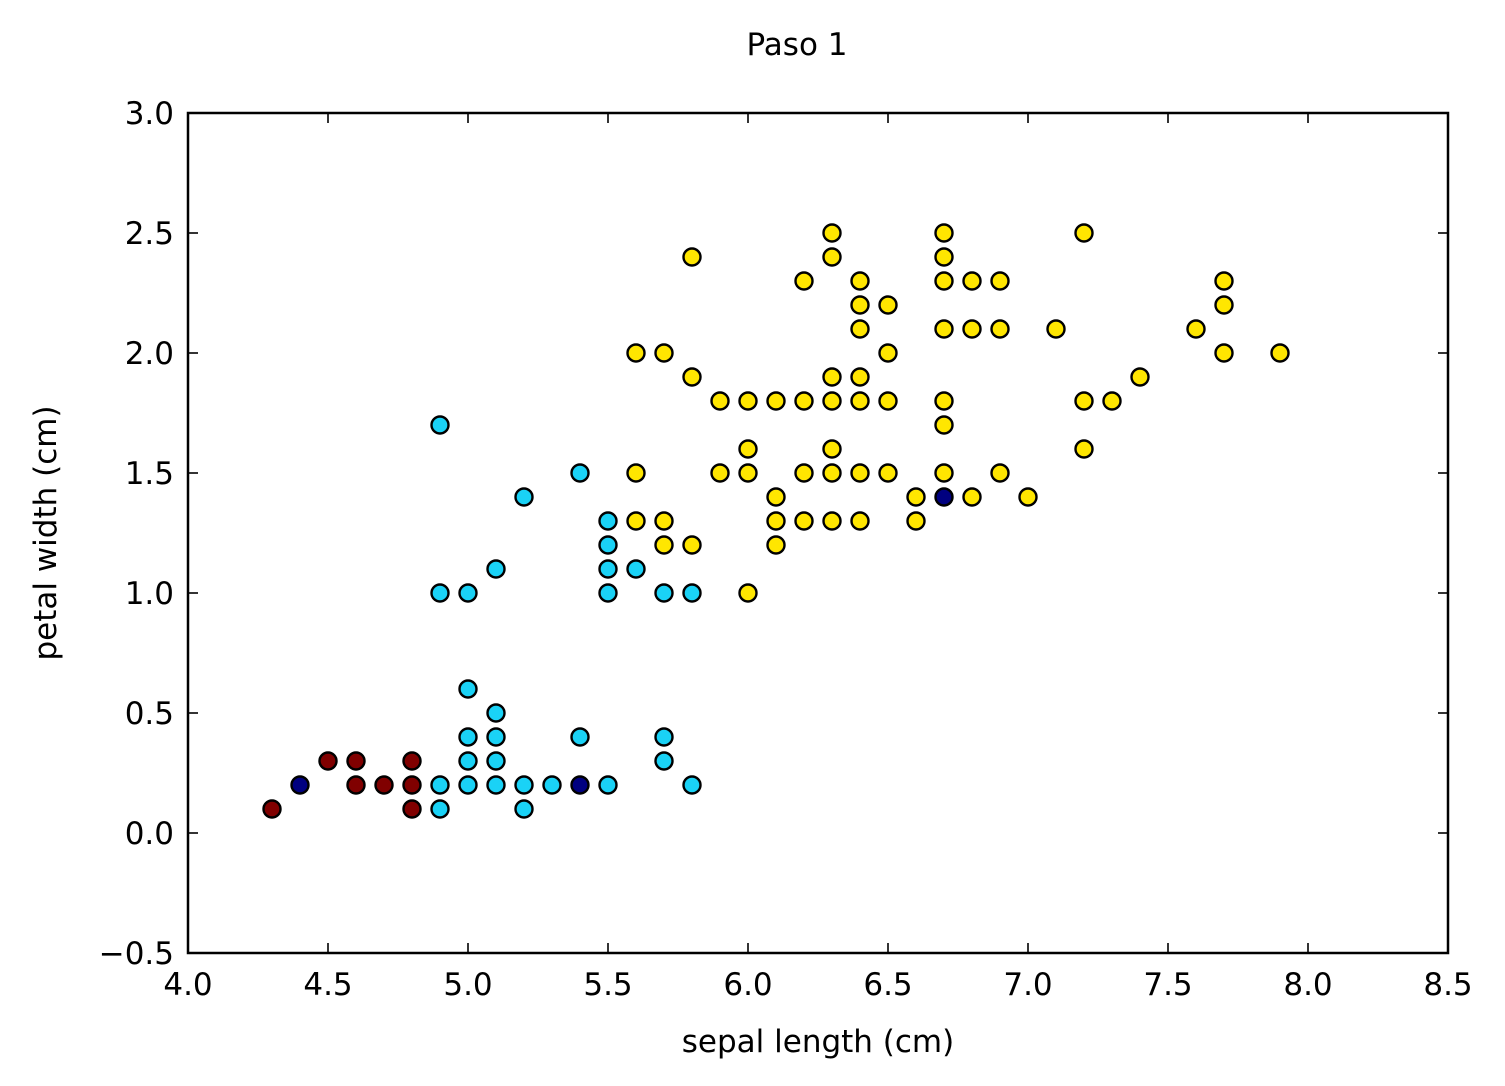 This screenshot has height=1086, width=1505. I want to click on x-tick-label: 4.5, so click(327, 985).